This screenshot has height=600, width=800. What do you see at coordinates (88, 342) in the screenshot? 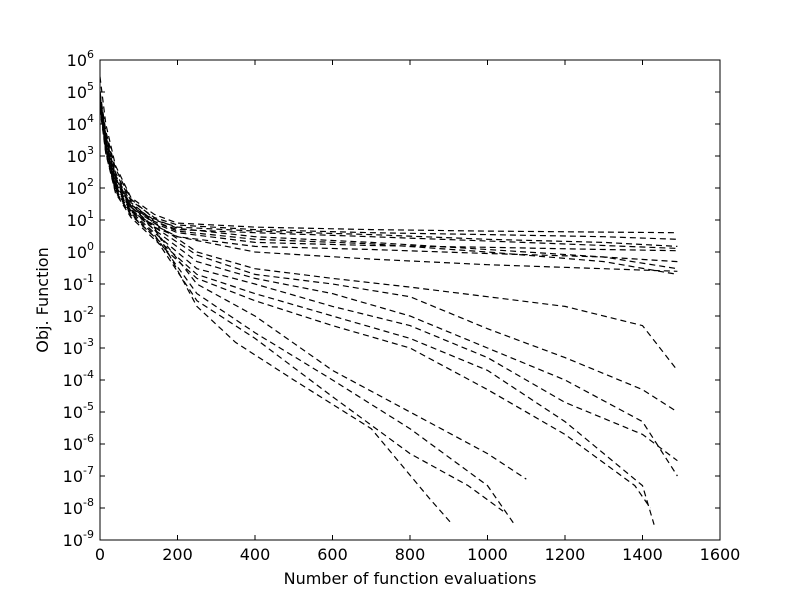
I see `y-tick-exponent: -3` at bounding box center [88, 342].